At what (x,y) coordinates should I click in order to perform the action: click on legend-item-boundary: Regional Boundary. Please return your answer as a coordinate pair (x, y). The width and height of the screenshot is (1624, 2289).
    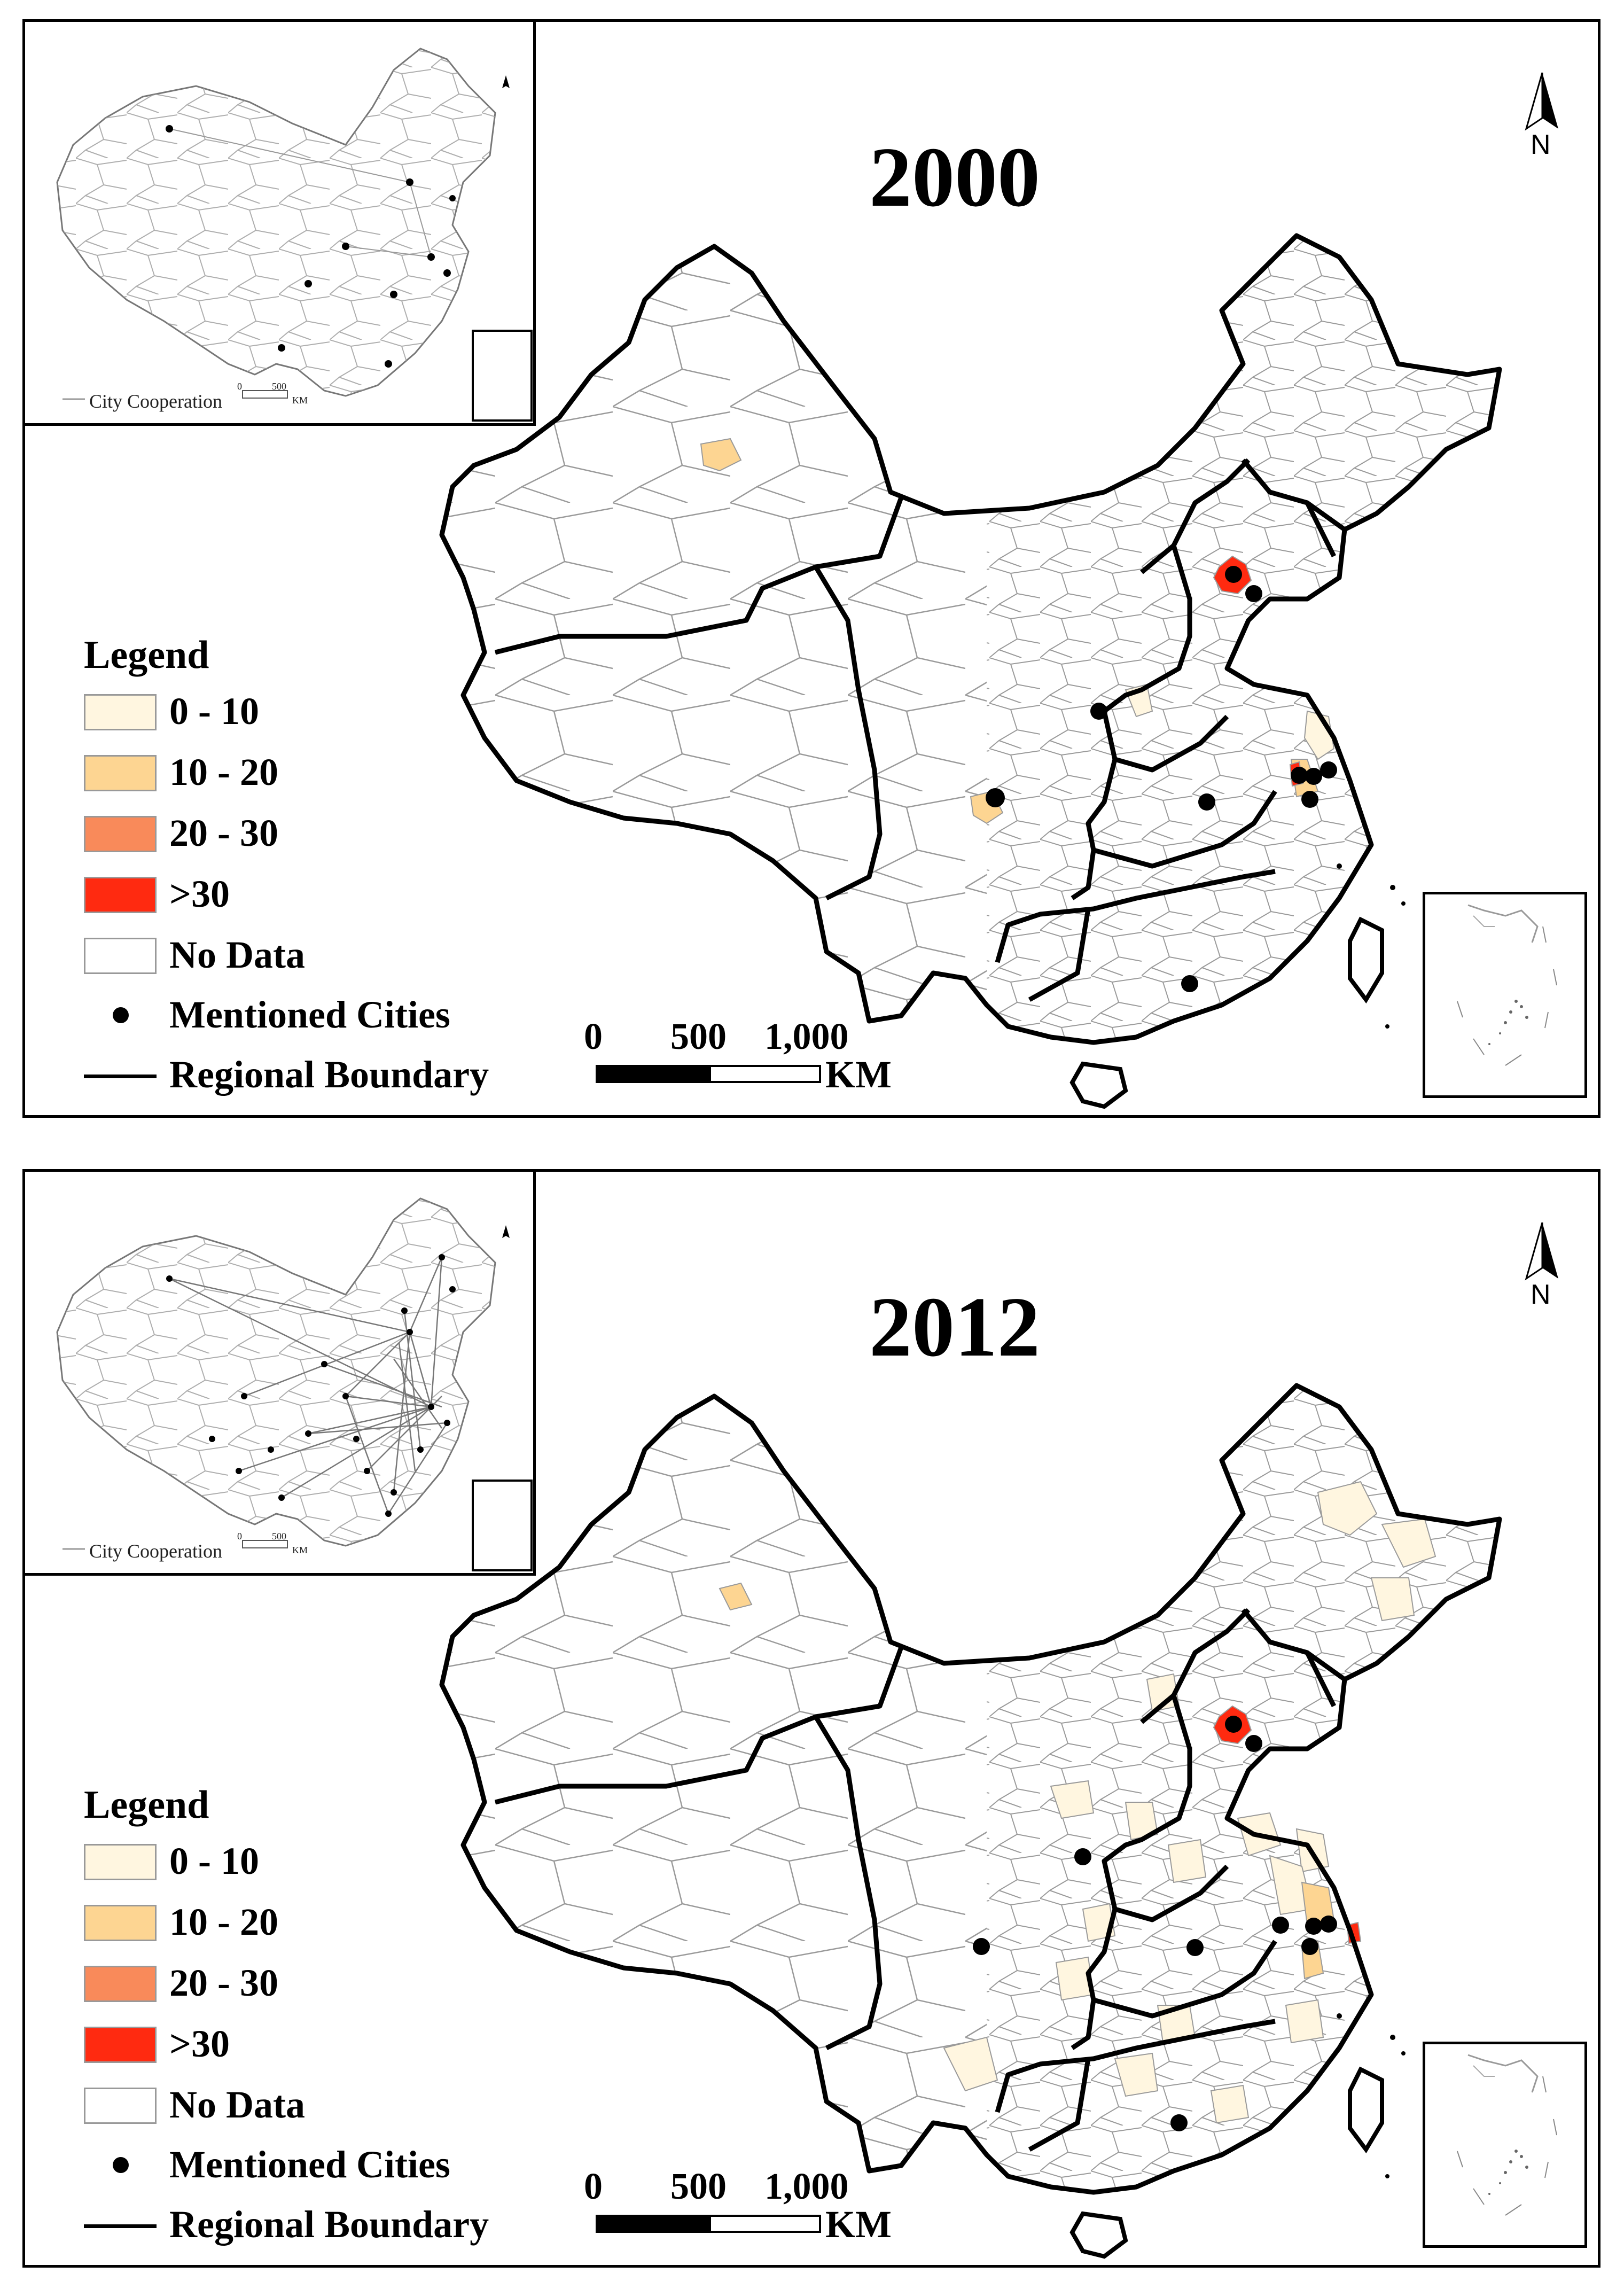
    Looking at the image, I should click on (324, 2224).